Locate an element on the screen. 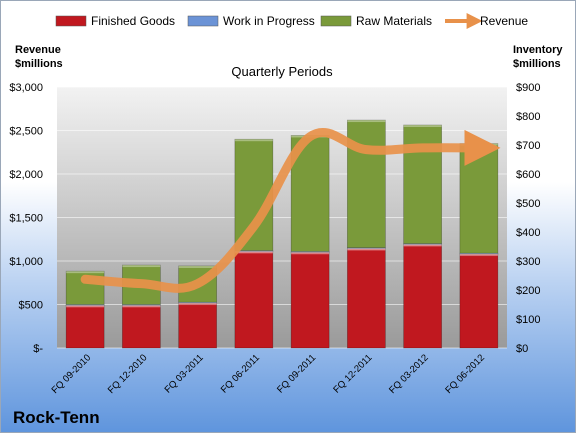 The image size is (576, 433). legend-swatch-raw-materials is located at coordinates (336, 21).